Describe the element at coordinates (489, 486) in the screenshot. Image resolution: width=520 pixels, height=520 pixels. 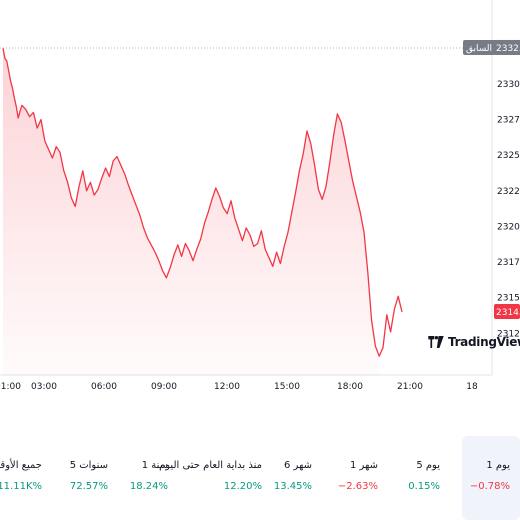
I see `period-change-value: −0.78%` at that location.